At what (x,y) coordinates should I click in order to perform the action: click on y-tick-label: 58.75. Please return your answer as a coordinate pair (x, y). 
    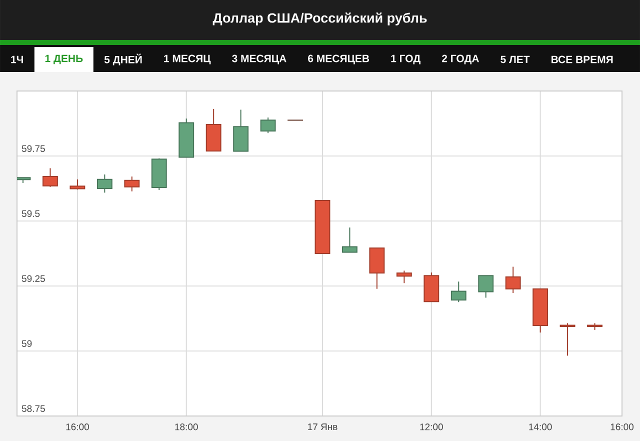
    Looking at the image, I should click on (33, 408).